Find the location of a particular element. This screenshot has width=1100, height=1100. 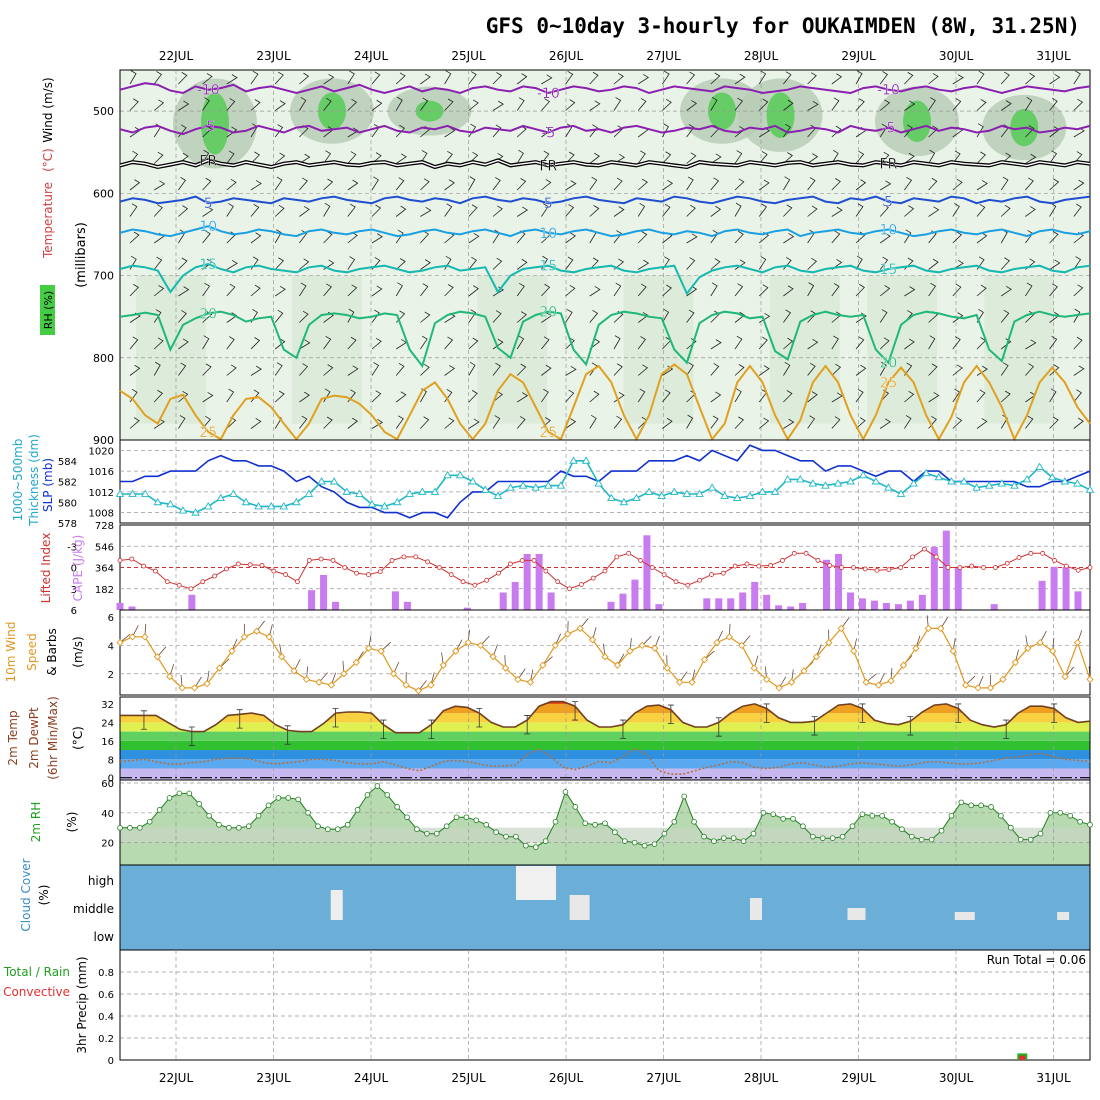

cape-tick-label: 182 is located at coordinates (104, 590).